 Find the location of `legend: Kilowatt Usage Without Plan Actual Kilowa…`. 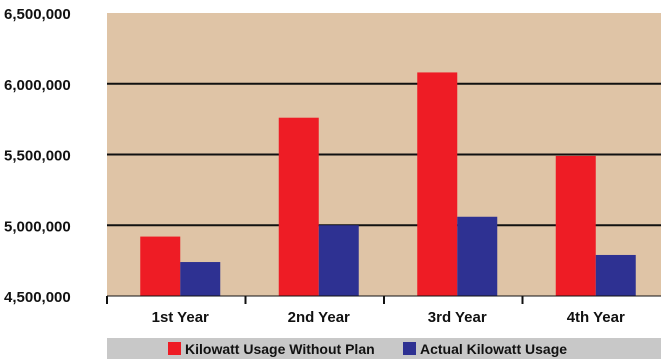

legend: Kilowatt Usage Without Plan Actual Kilowa… is located at coordinates (384, 348).